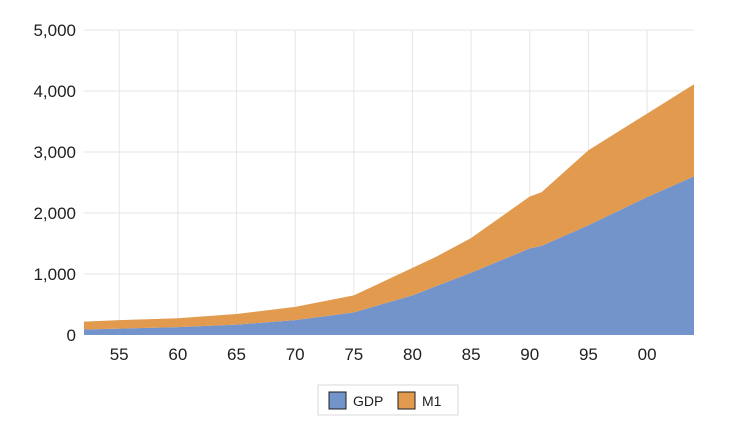 This screenshot has height=448, width=736. I want to click on x-tick-label: 95, so click(588, 354).